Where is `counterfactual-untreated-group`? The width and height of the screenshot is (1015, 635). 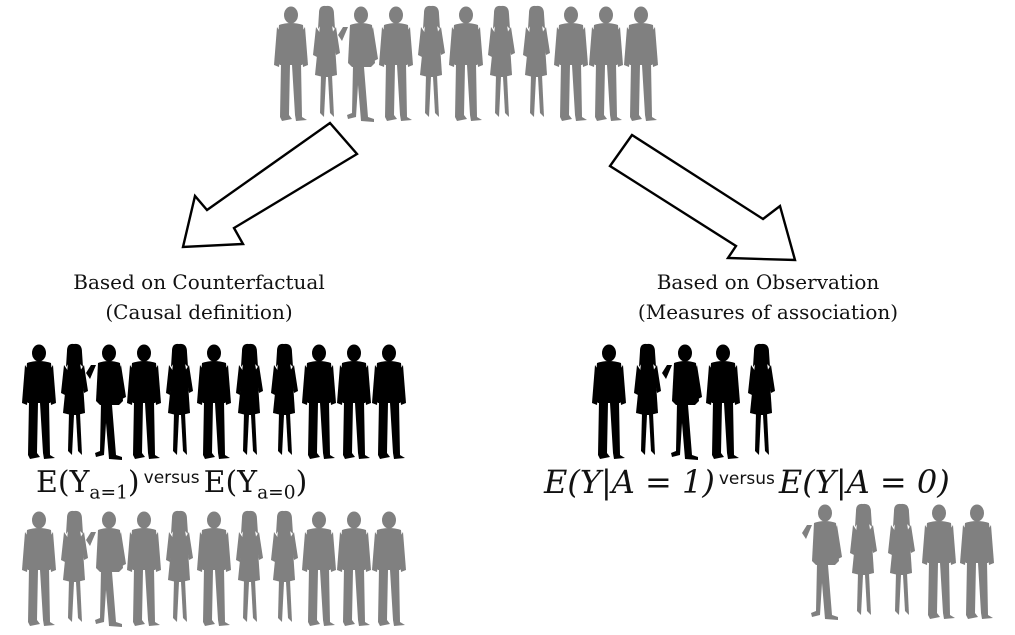
counterfactual-untreated-group is located at coordinates (214, 568).